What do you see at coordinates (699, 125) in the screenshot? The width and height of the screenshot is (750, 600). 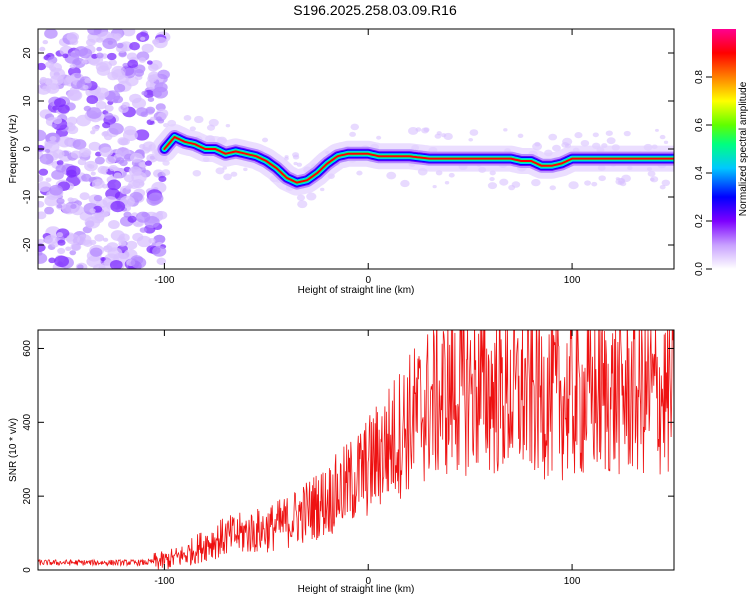 I see `colorbar-tick-label: 0.6` at bounding box center [699, 125].